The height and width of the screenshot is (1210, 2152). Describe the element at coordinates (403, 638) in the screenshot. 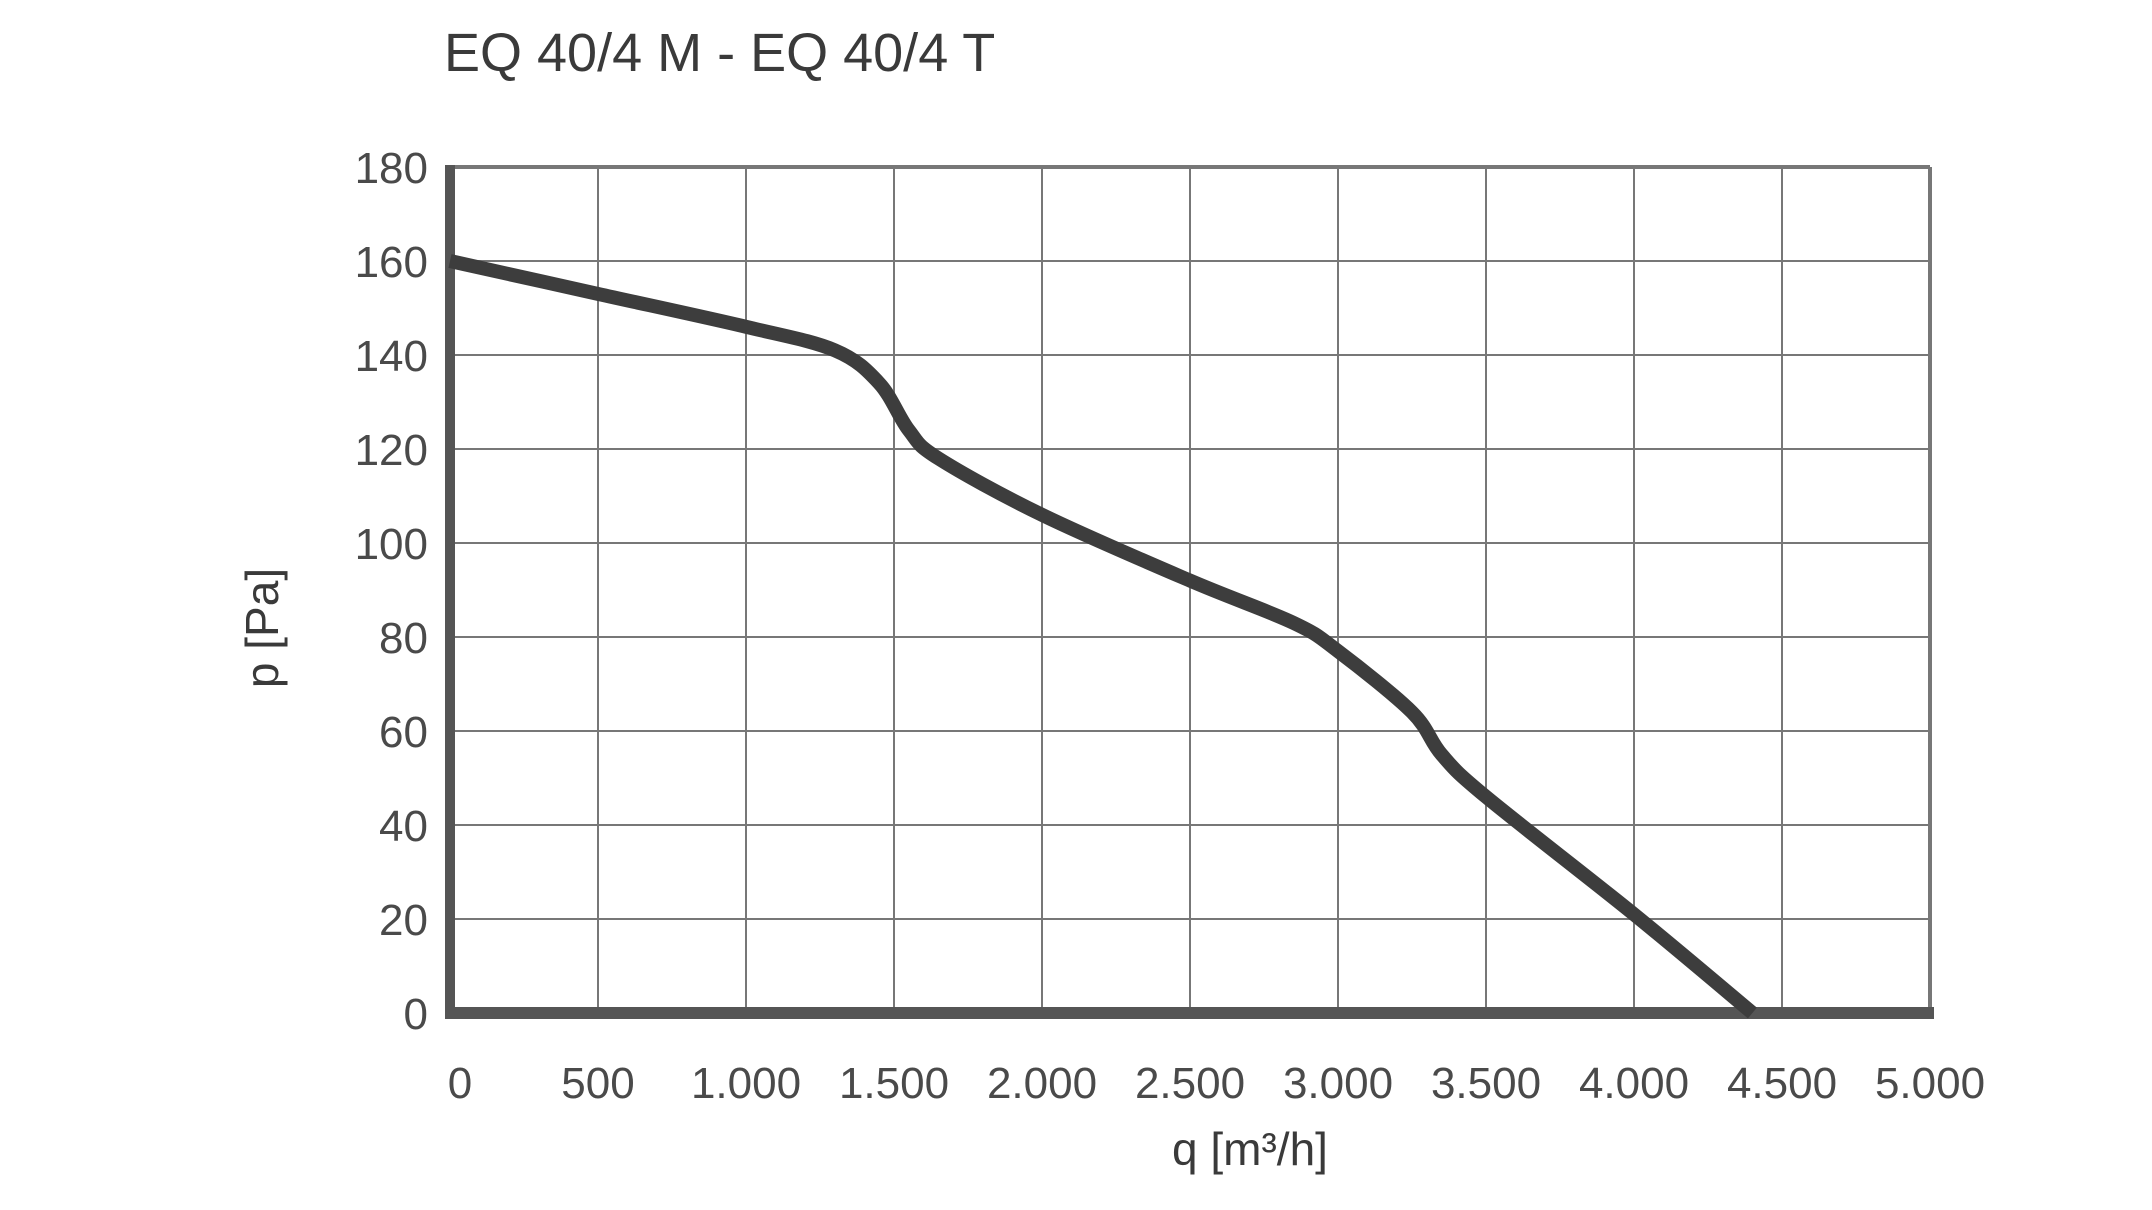

I see `y-tick-label: 80` at that location.